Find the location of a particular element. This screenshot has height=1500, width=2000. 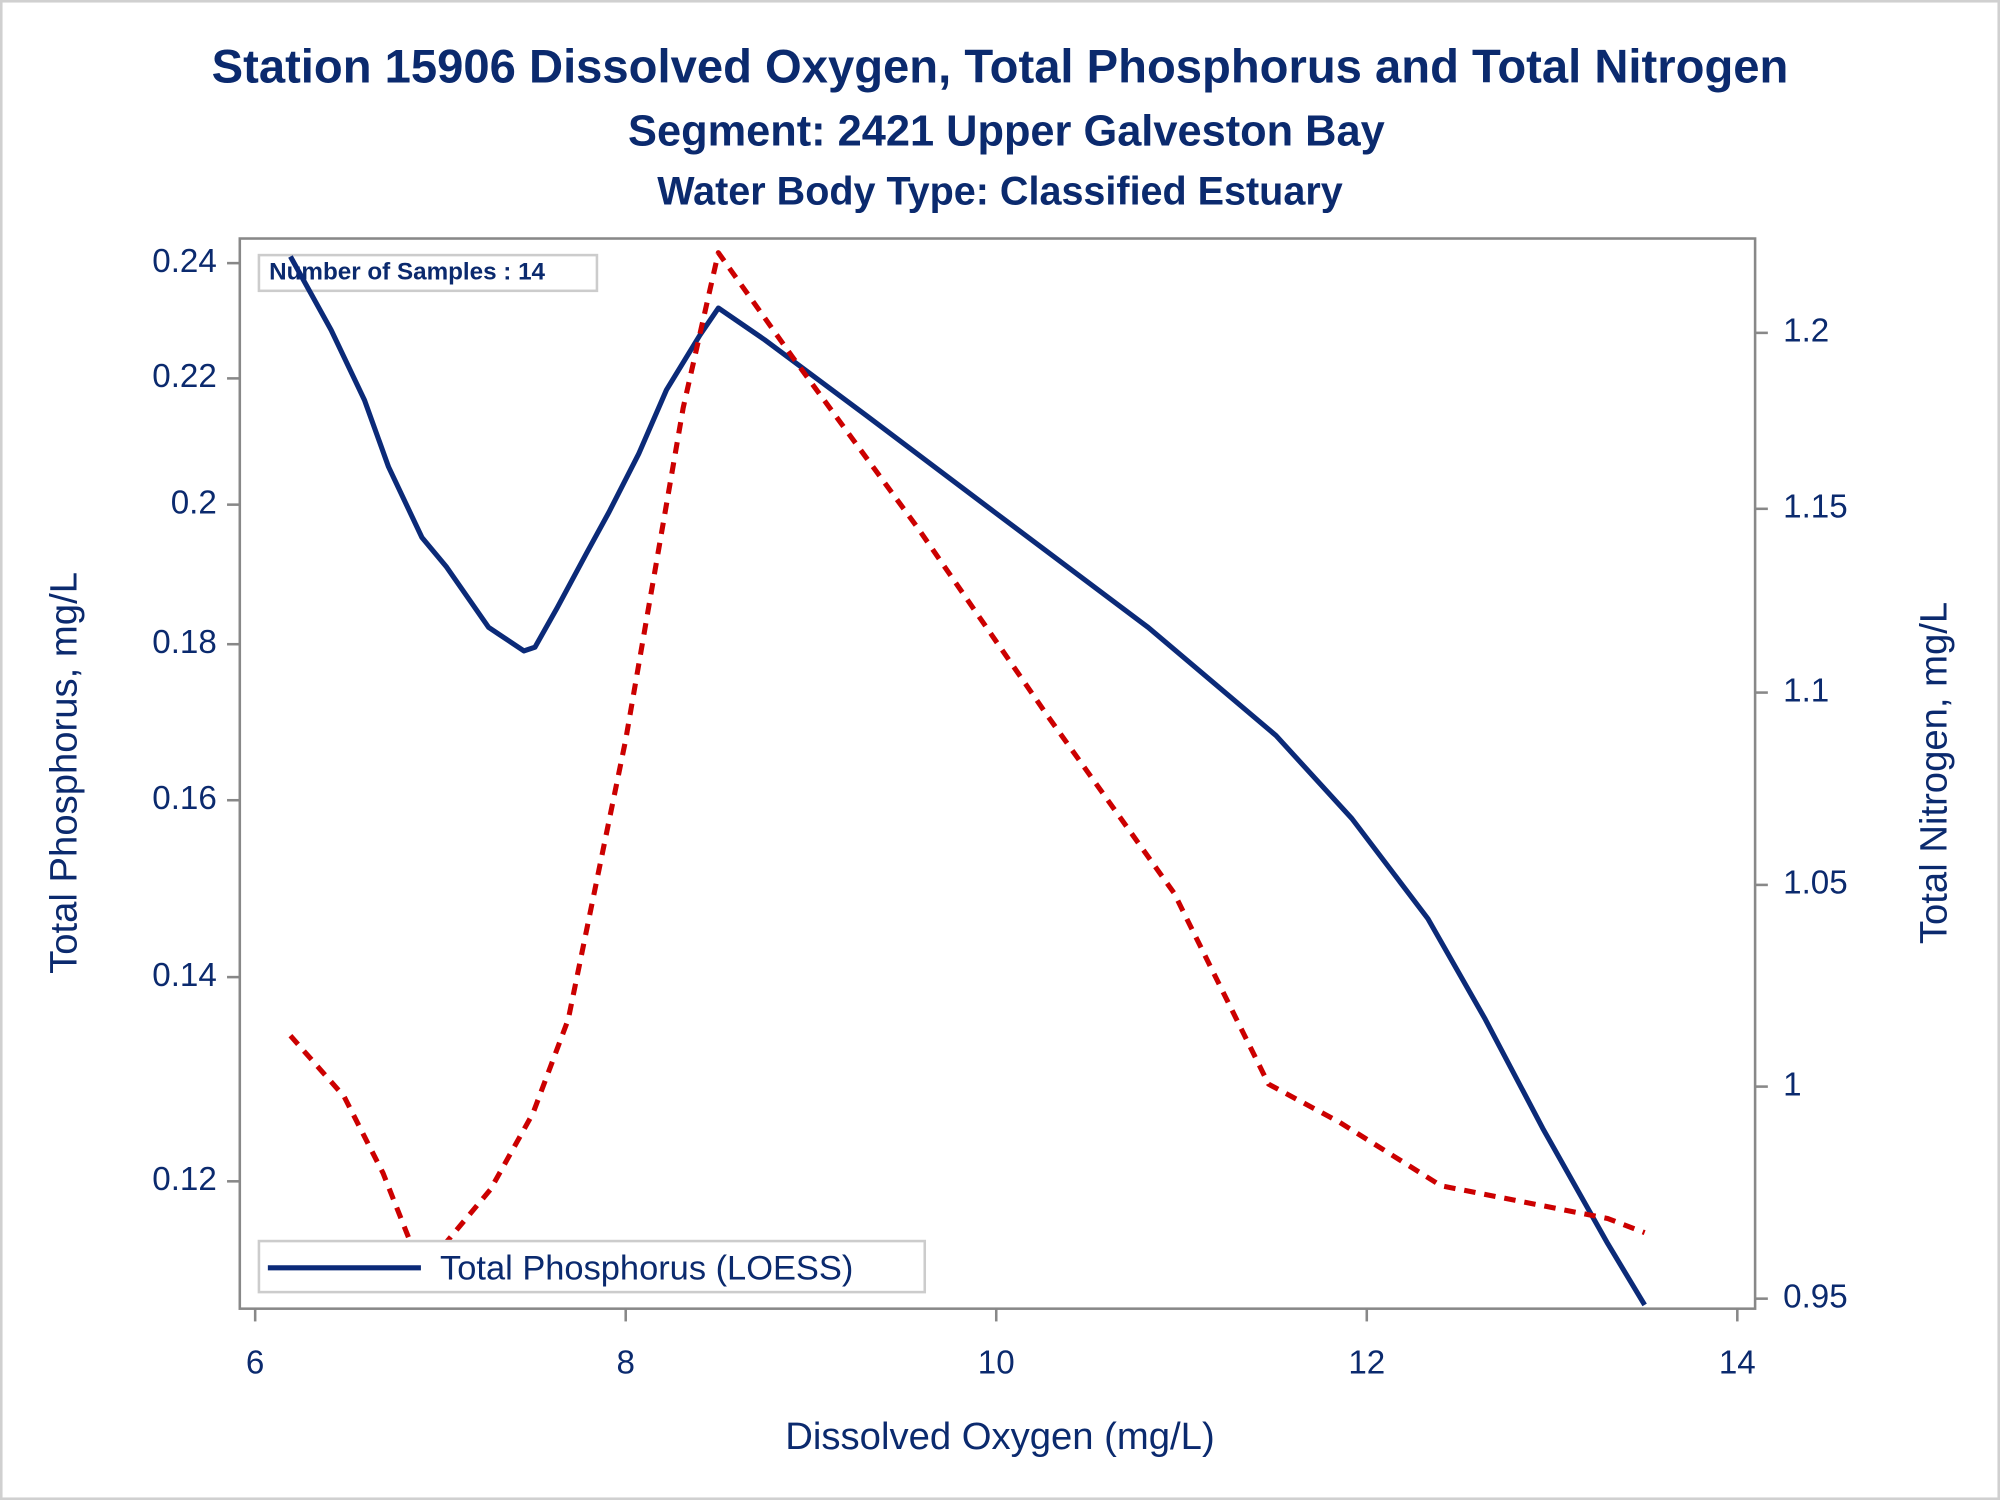

y-axis-label: Total Phosphorus, mg/L is located at coordinates (63, 773).